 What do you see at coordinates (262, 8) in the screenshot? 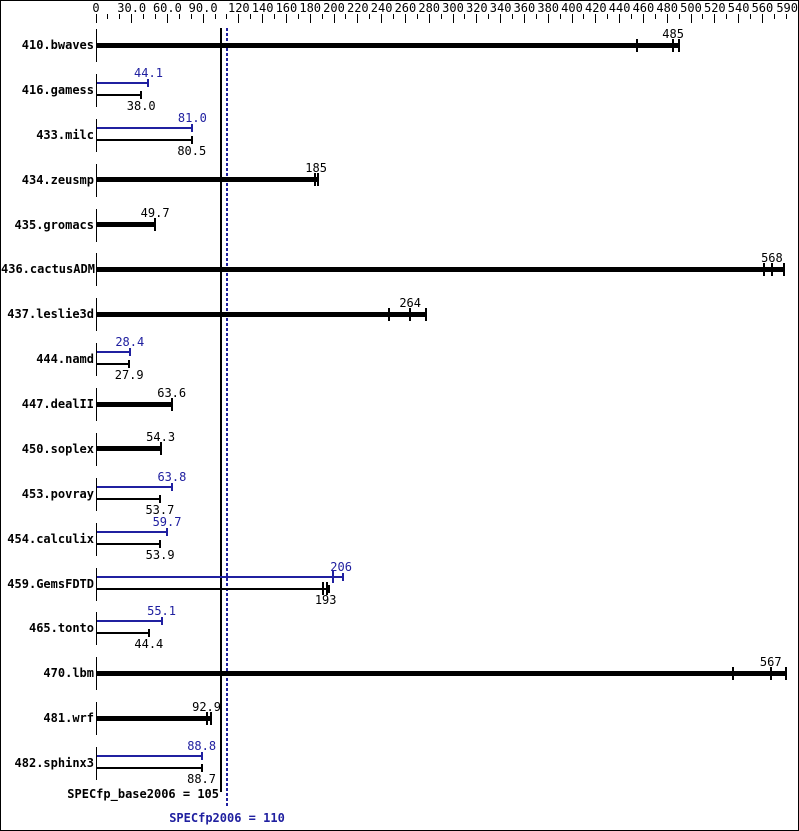
I see `axis-tick-label: 140` at bounding box center [262, 8].